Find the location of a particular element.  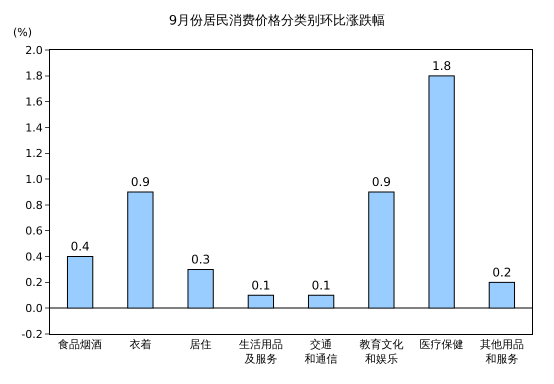

x-tick-label: 交通和通信 is located at coordinates (321, 352).